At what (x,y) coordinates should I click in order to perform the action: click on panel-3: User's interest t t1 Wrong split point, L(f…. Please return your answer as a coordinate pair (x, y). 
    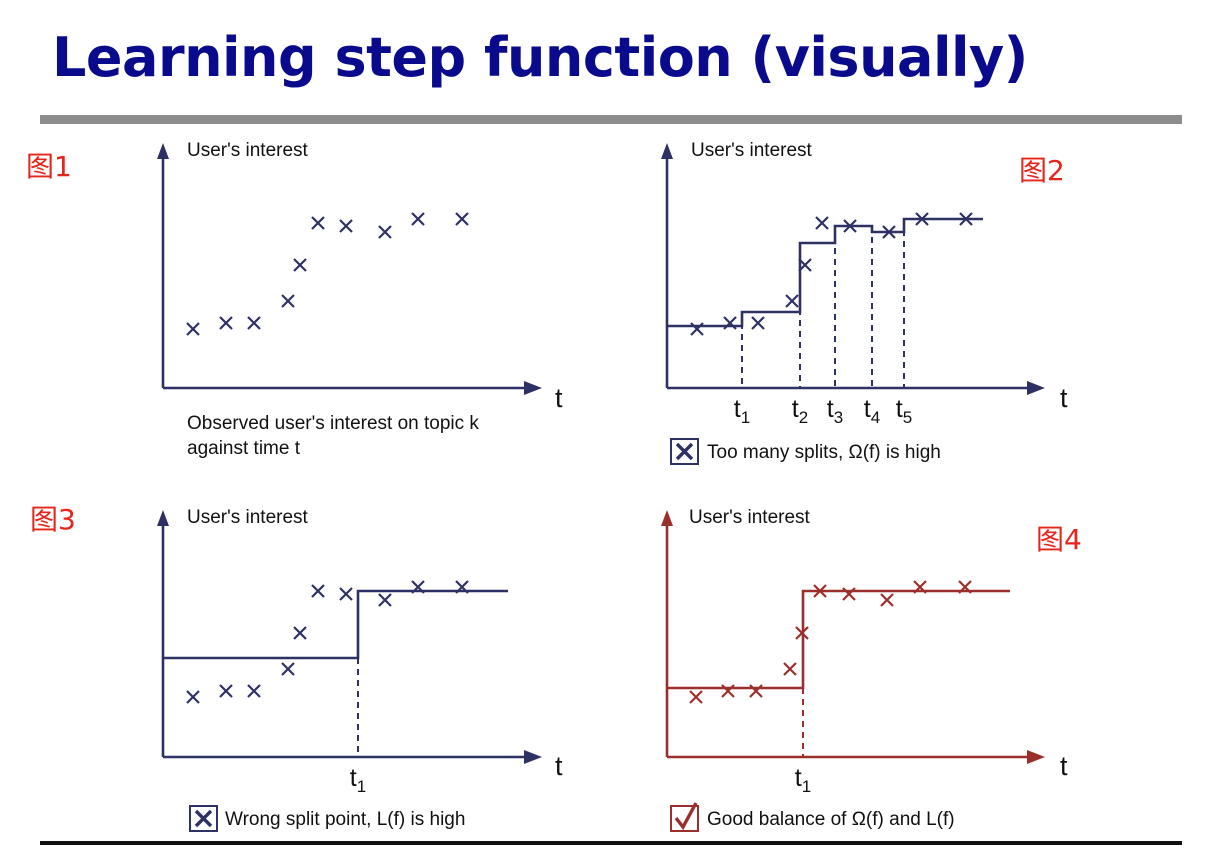
    Looking at the image, I should click on (360, 669).